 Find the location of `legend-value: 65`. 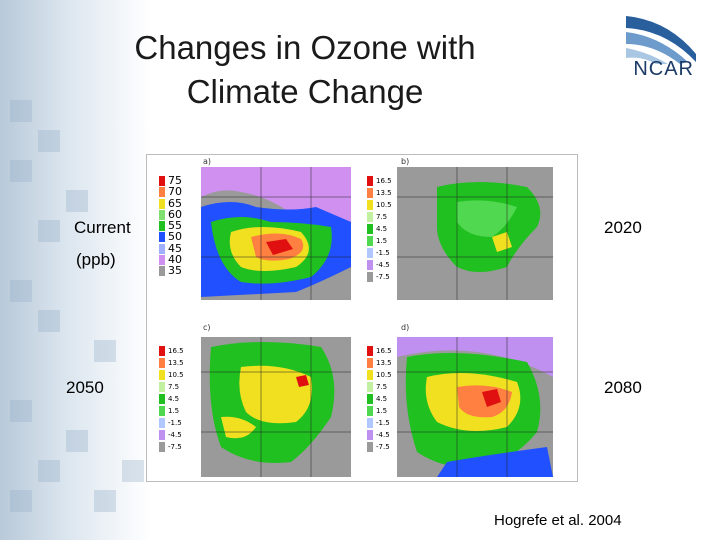

legend-value: 65 is located at coordinates (175, 203).